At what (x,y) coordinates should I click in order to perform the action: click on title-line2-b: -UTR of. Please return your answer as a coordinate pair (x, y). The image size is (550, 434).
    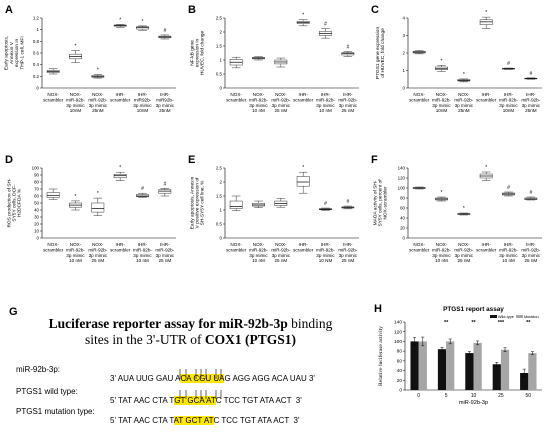
    Looking at the image, I should click on (180, 339).